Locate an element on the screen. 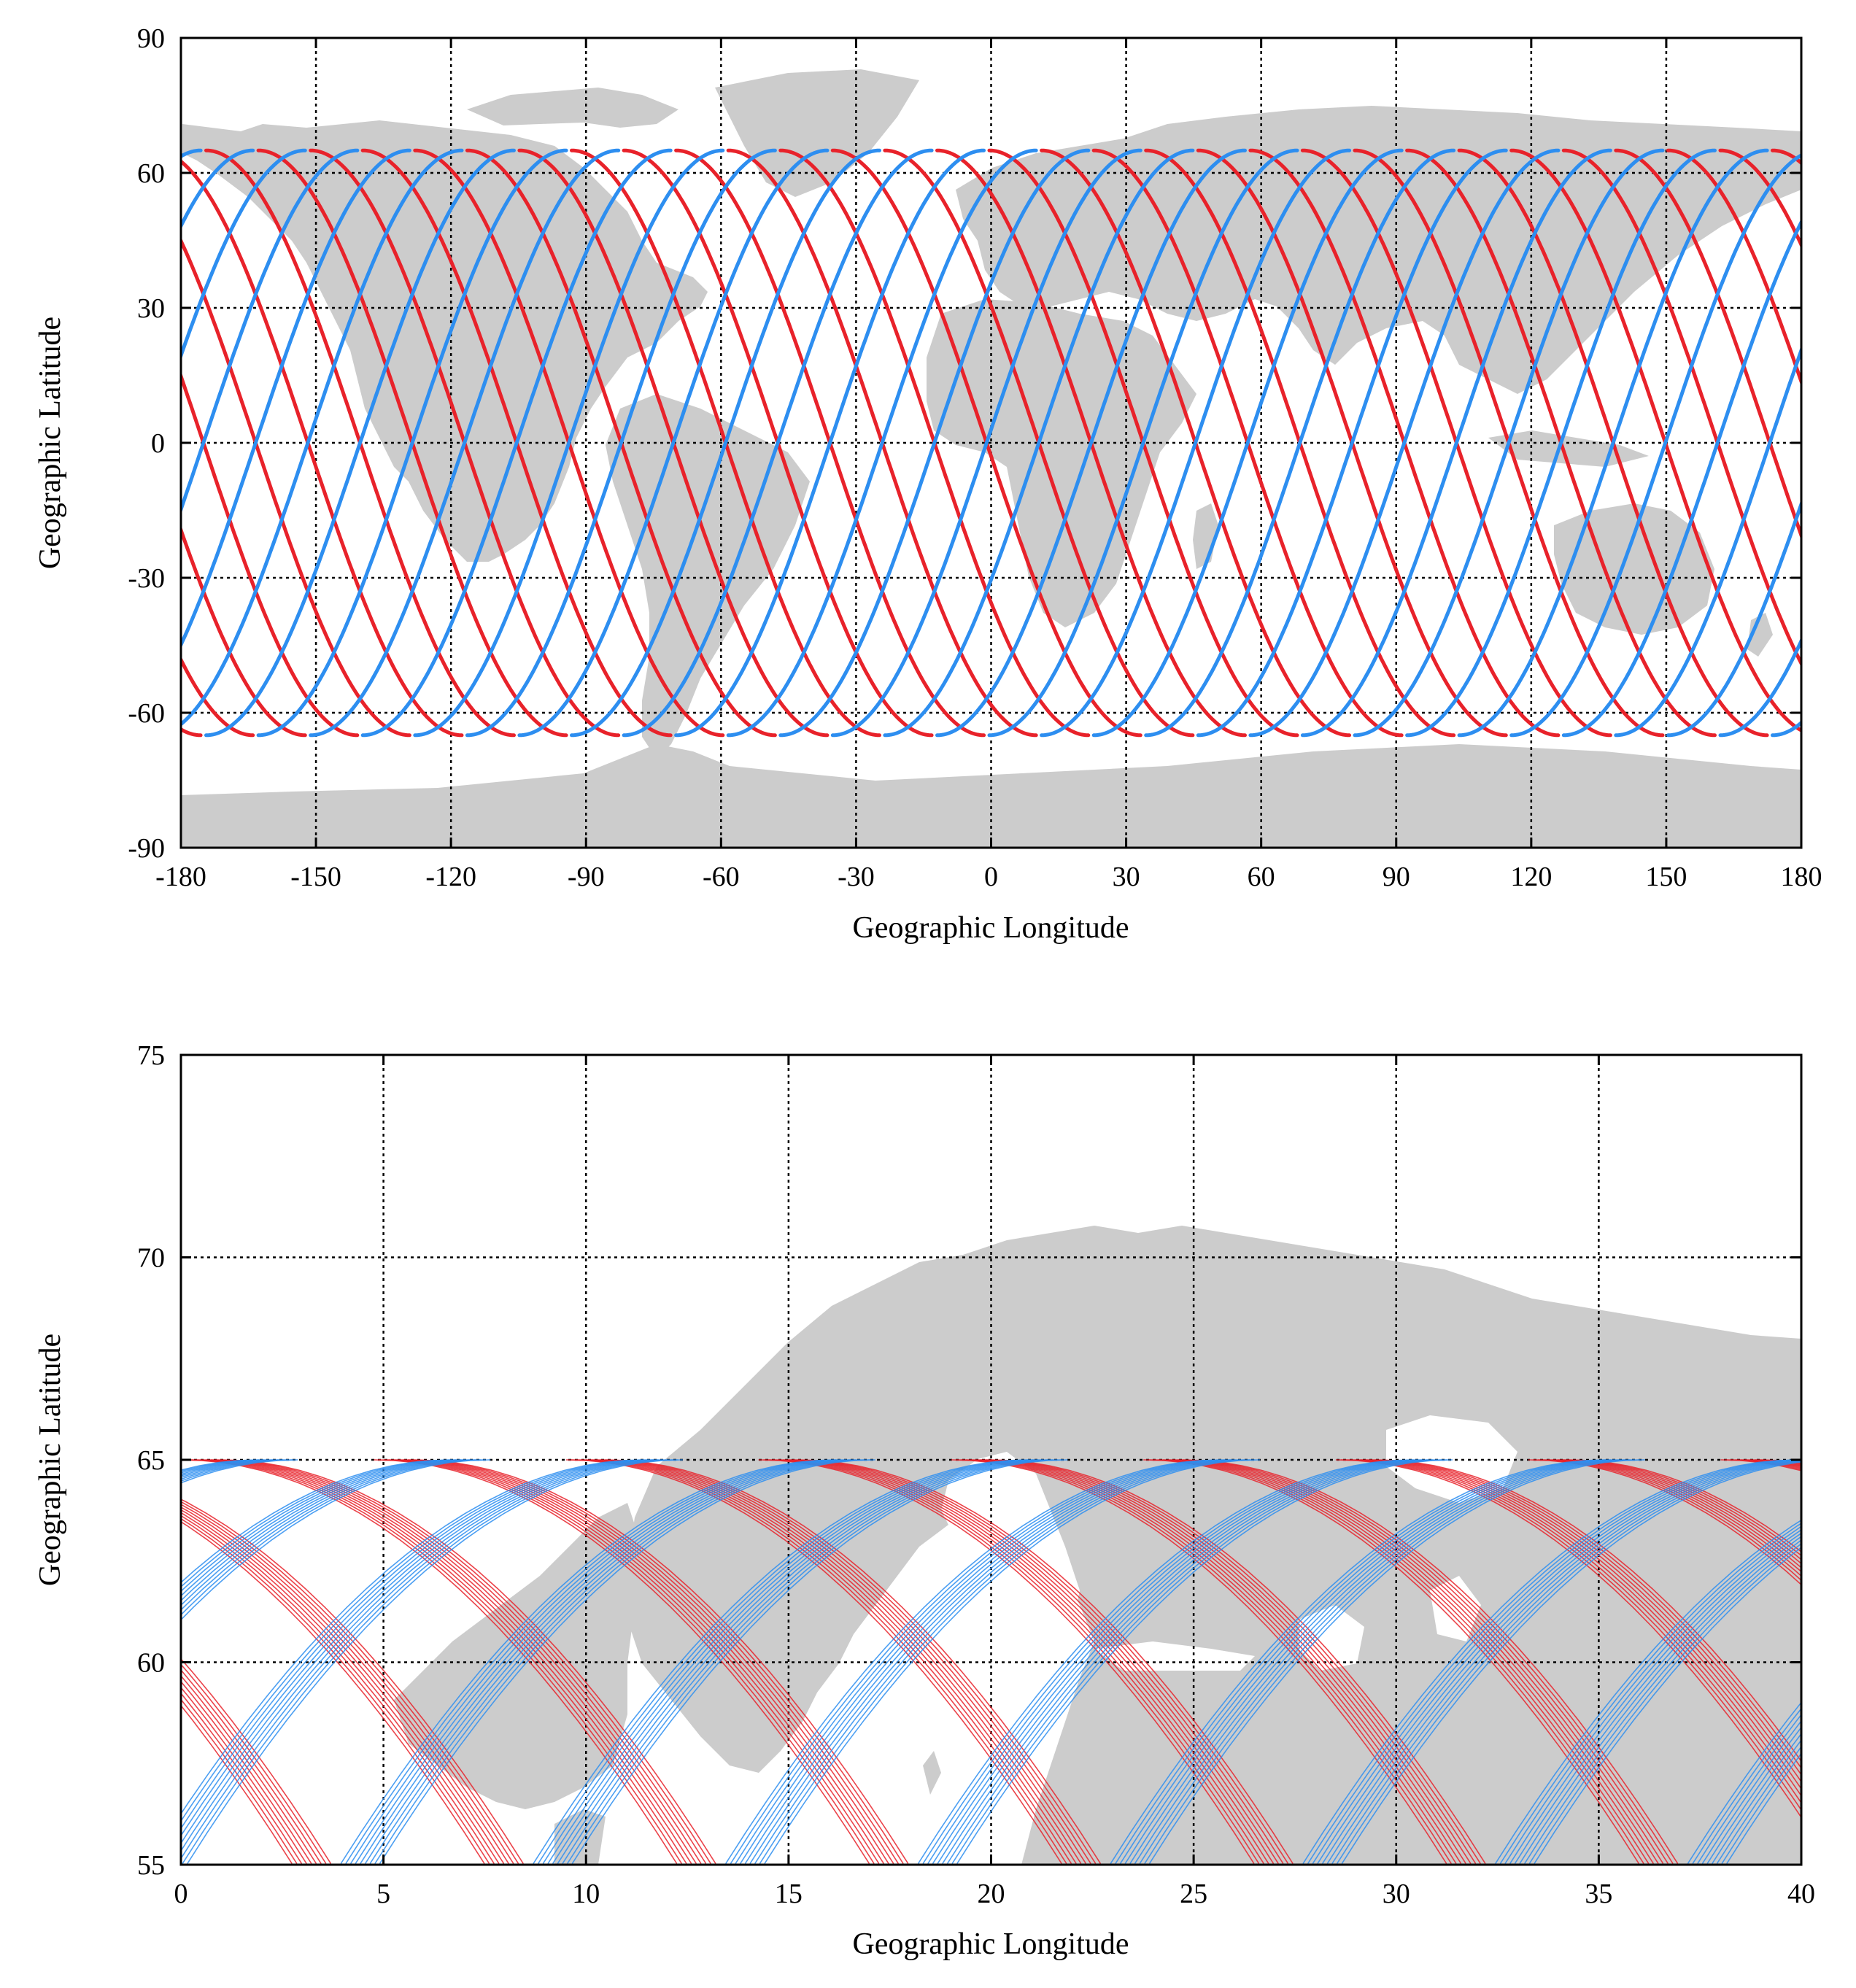  y-tick-label: -90 is located at coordinates (146, 848).